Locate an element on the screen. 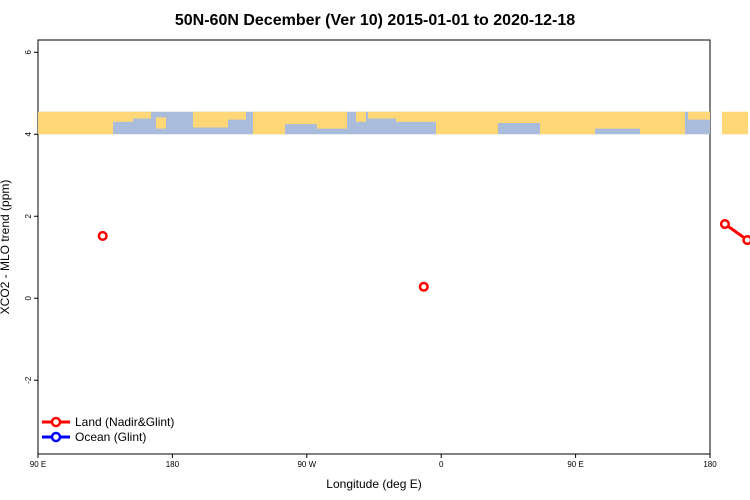 This screenshot has width=750, height=500. x-axis-label: Longitude (deg E) is located at coordinates (373, 484).